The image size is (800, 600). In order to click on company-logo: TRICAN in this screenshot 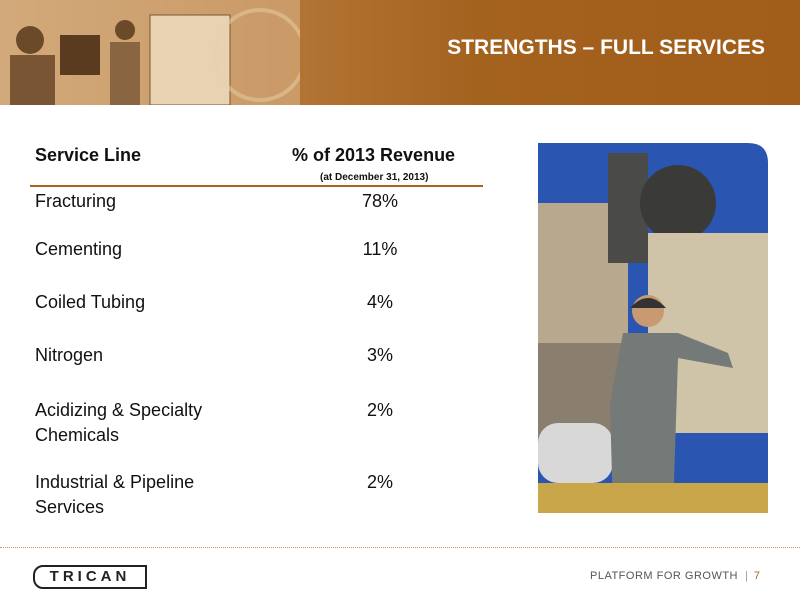, I will do `click(90, 577)`.